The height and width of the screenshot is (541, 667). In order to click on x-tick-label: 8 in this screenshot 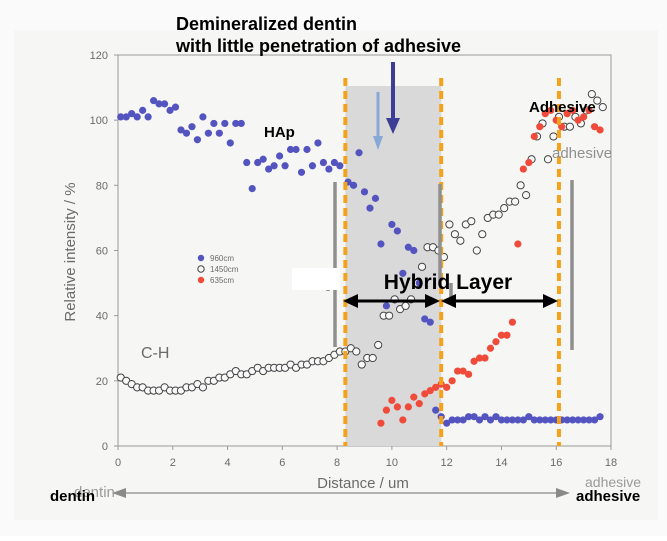, I will do `click(337, 463)`.